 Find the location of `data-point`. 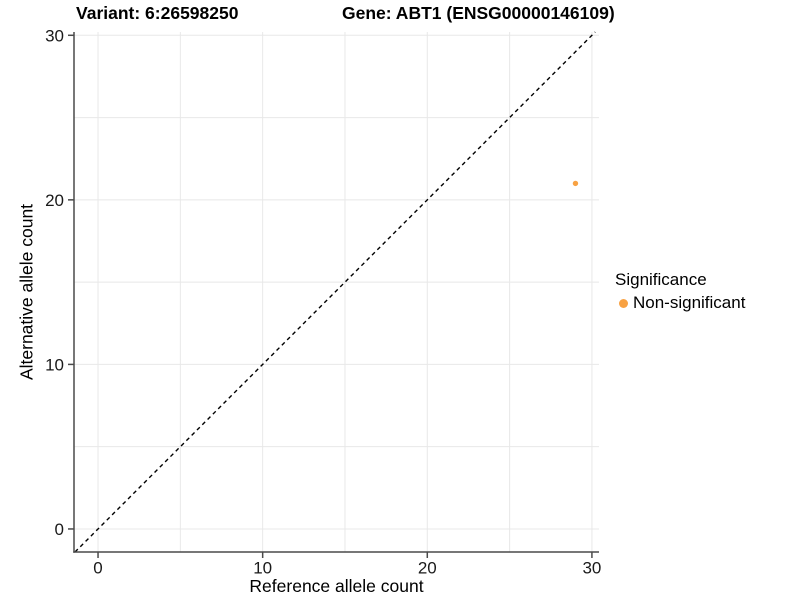

data-point is located at coordinates (575, 183).